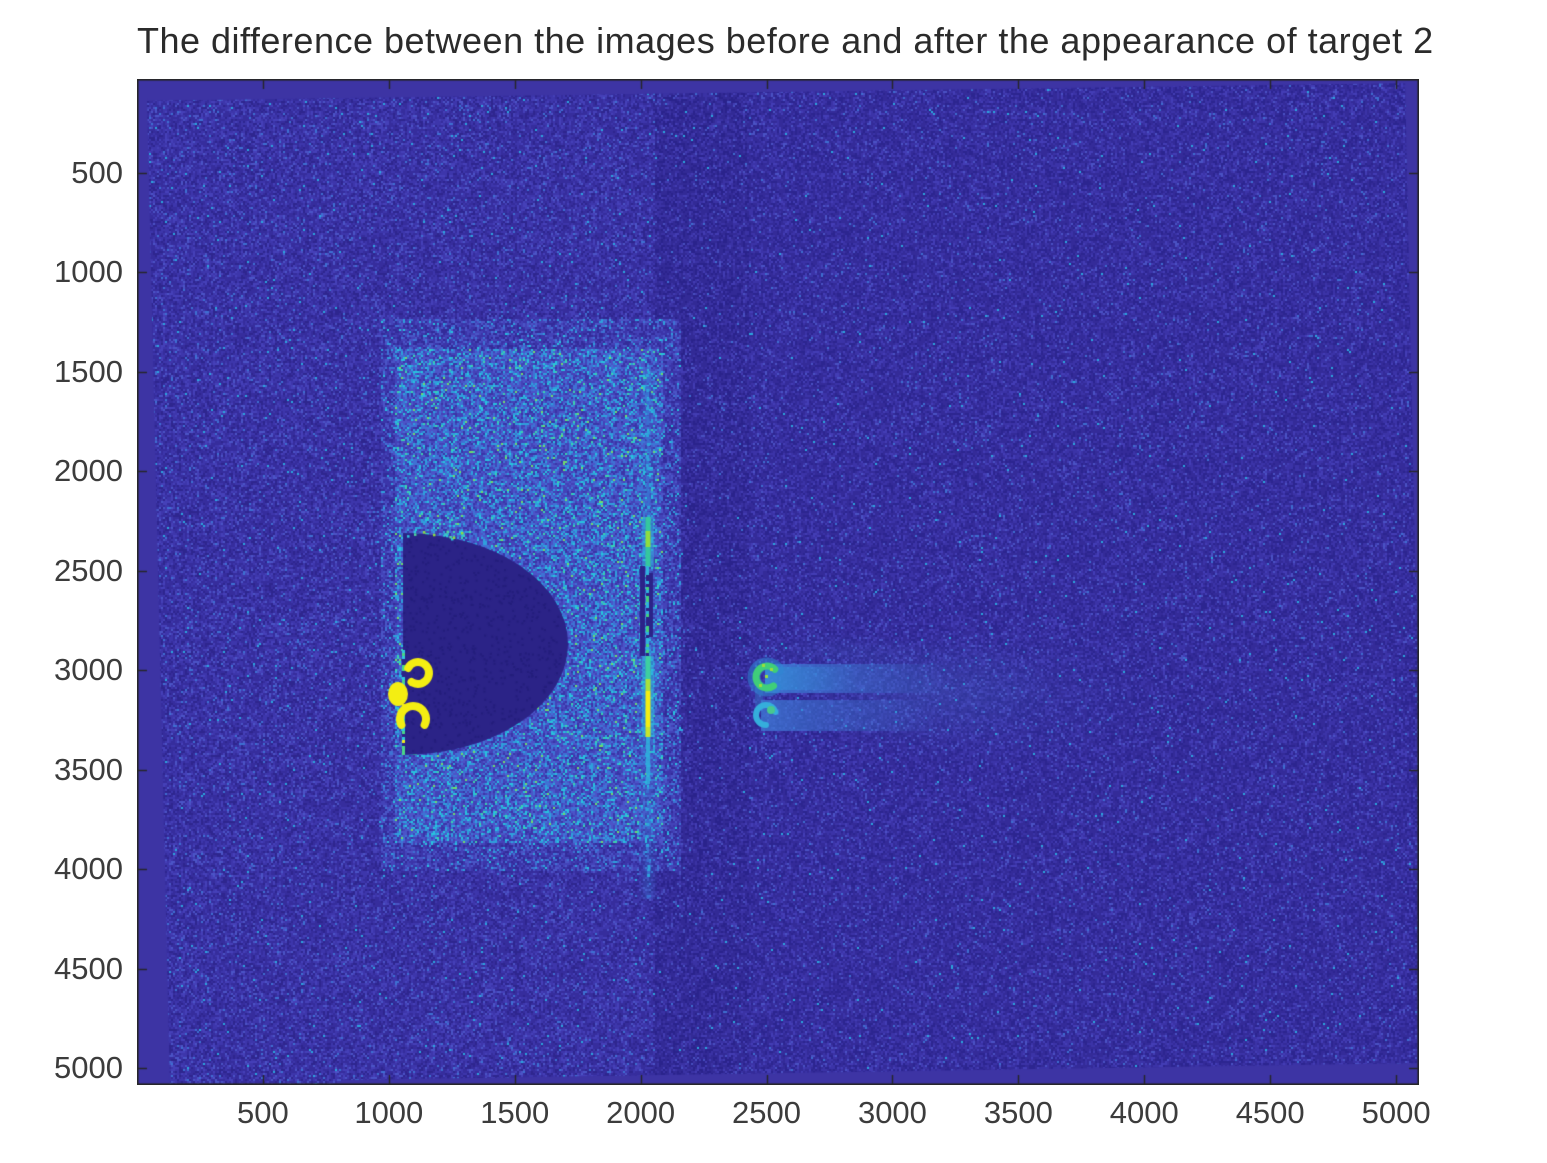 The height and width of the screenshot is (1163, 1547). What do you see at coordinates (97, 172) in the screenshot?
I see `y-tick-label: 500` at bounding box center [97, 172].